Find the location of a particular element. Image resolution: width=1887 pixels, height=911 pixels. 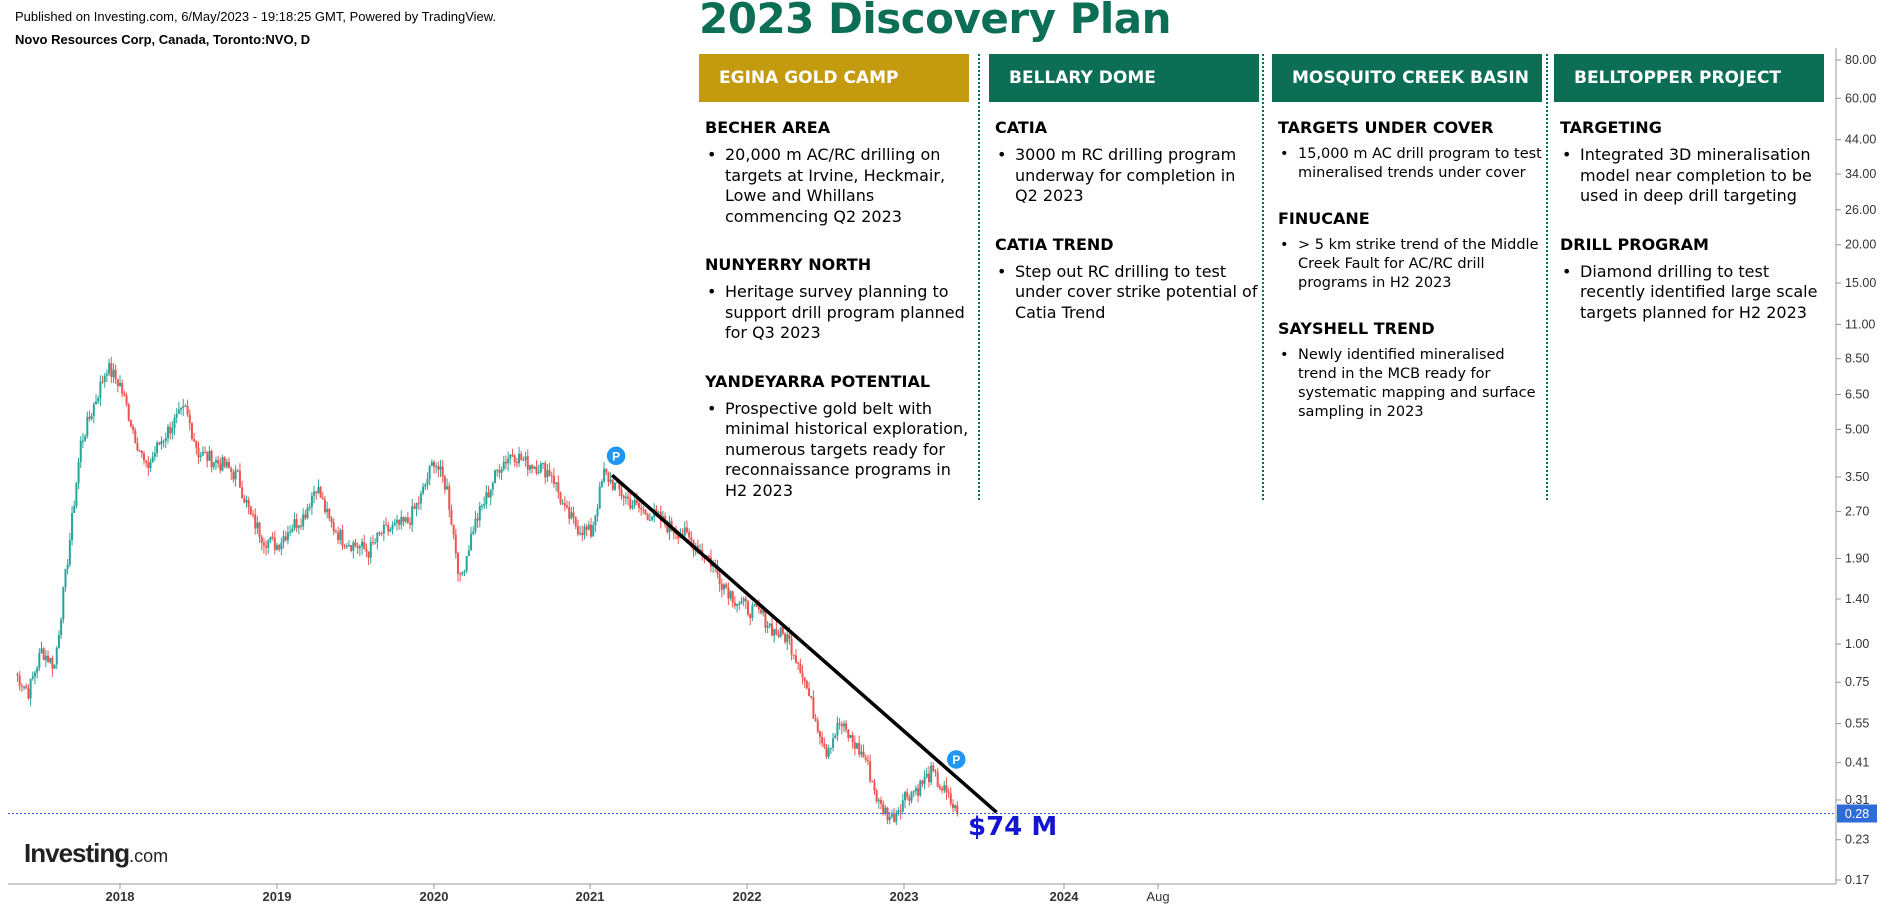

x-tick-label: 2018 is located at coordinates (120, 896).